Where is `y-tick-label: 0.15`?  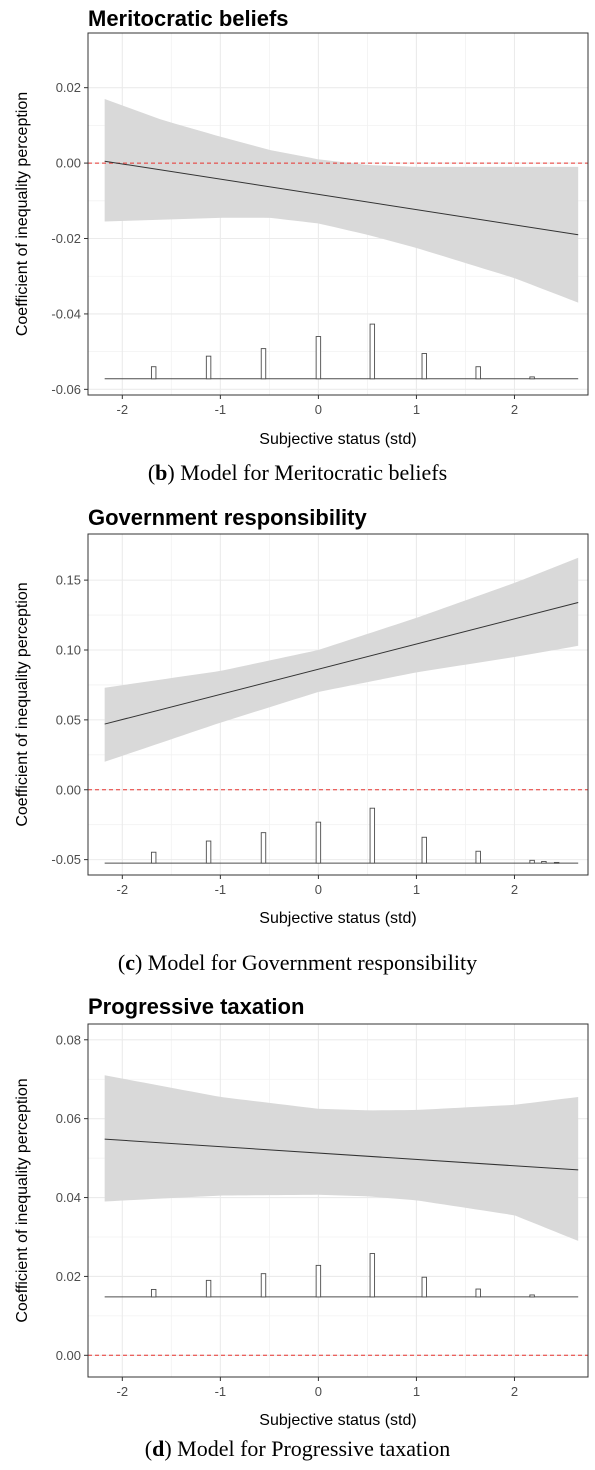 y-tick-label: 0.15 is located at coordinates (68, 580).